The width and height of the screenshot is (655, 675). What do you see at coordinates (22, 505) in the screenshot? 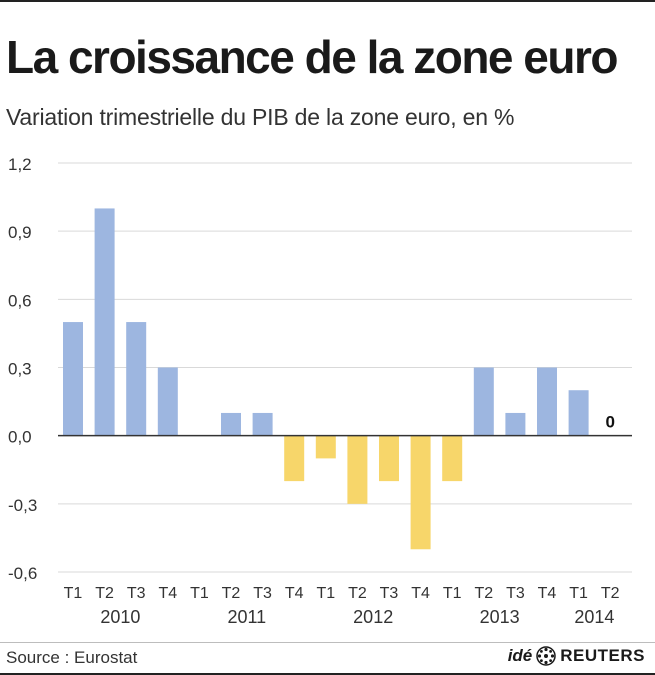
I see `y-tick-label: -0,3` at bounding box center [22, 505].